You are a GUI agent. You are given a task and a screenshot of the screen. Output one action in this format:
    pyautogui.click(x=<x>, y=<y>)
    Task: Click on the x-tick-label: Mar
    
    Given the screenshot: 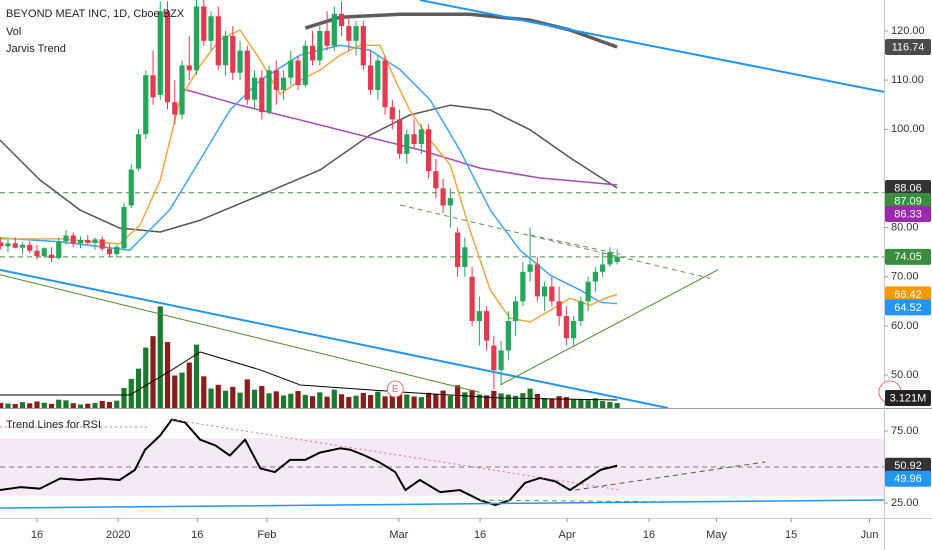 What is the action you would take?
    pyautogui.click(x=398, y=535)
    